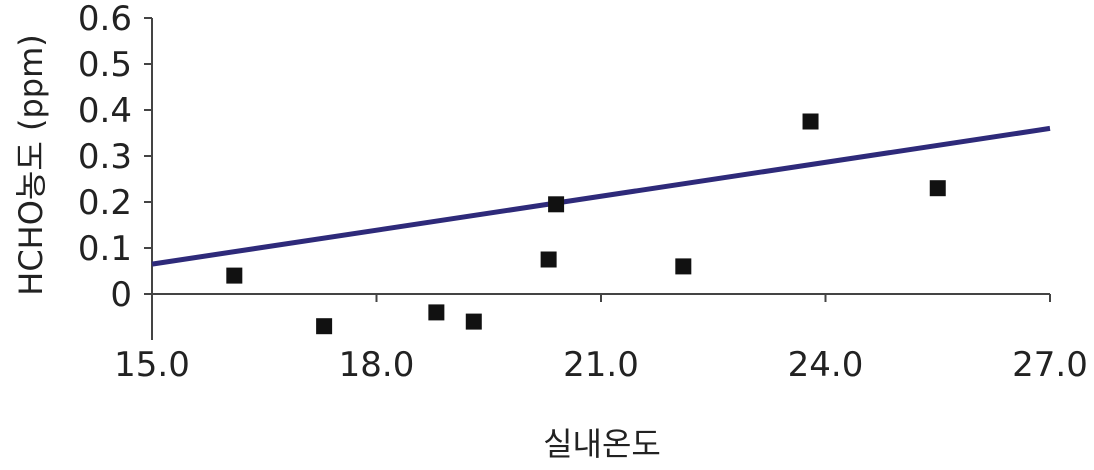  Describe the element at coordinates (1050, 365) in the screenshot. I see `x-tick-label: 27.0` at that location.